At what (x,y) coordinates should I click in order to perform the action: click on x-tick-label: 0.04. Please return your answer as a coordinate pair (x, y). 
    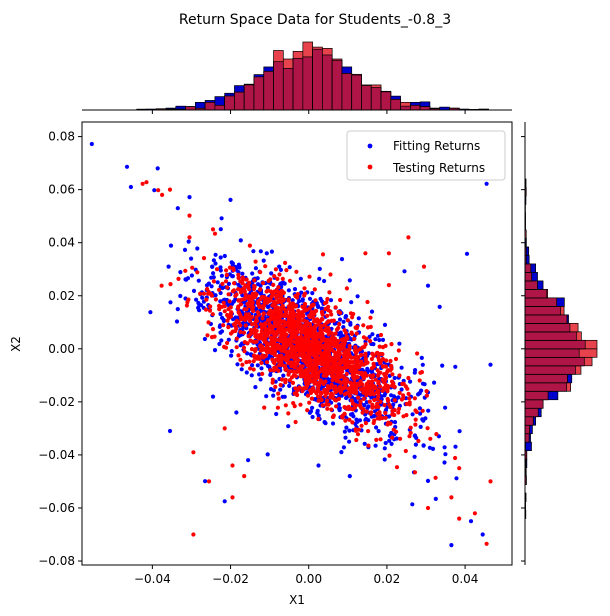
    Looking at the image, I should click on (465, 579).